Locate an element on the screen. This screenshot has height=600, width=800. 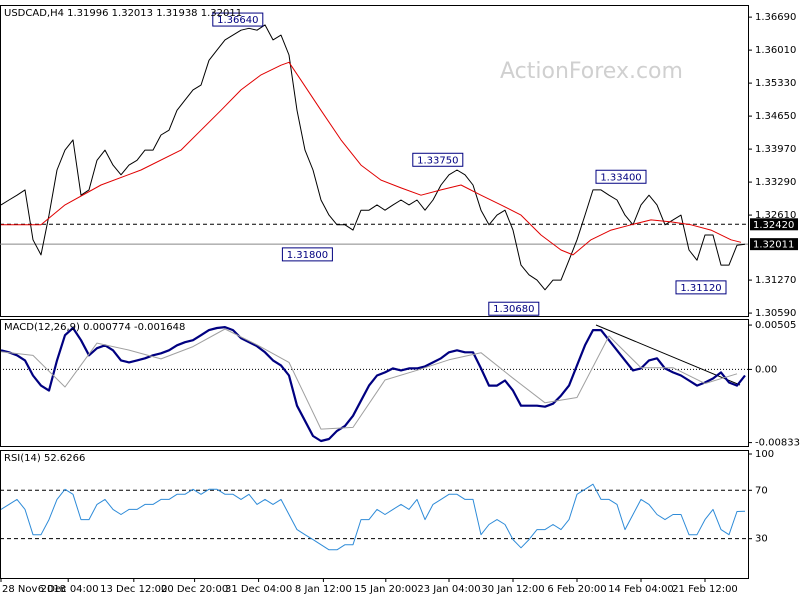
y-tick-label: 0.00 is located at coordinates (766, 369).